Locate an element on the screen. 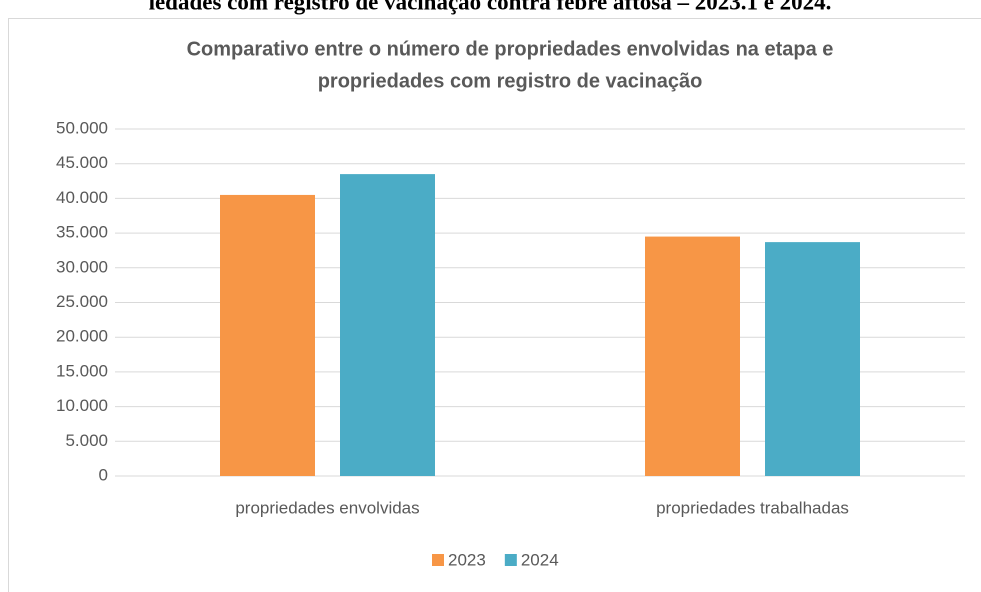 Image resolution: width=981 pixels, height=592 pixels. y-tick-label: 40.000 is located at coordinates (82, 197).